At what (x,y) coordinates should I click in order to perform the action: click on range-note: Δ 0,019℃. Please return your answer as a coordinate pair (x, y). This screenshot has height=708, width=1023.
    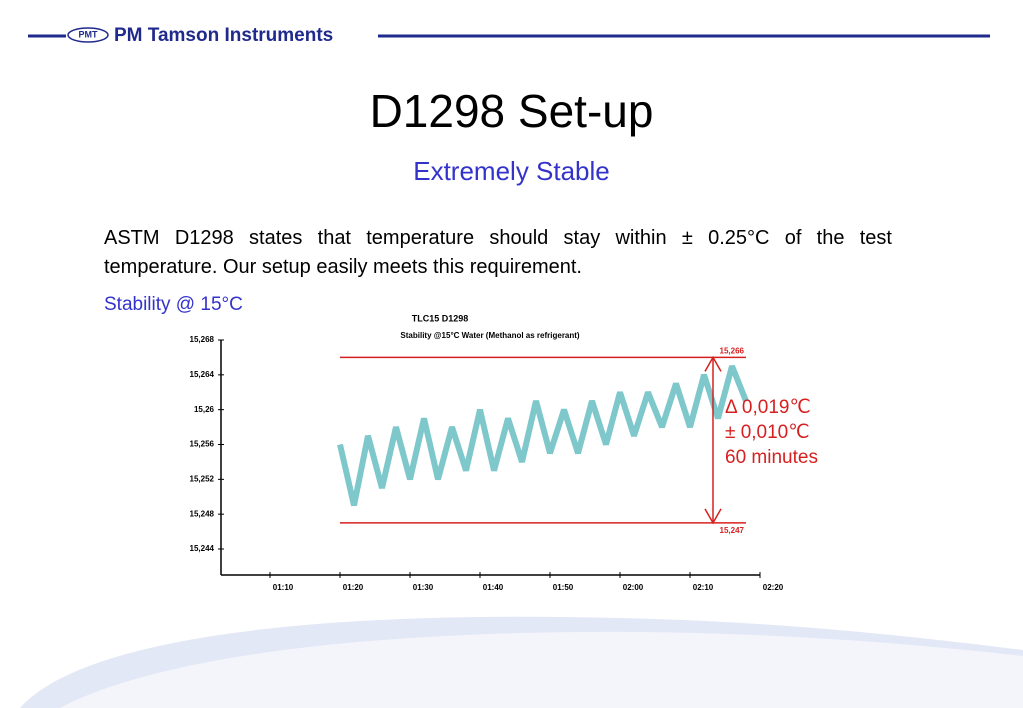
    Looking at the image, I should click on (768, 407).